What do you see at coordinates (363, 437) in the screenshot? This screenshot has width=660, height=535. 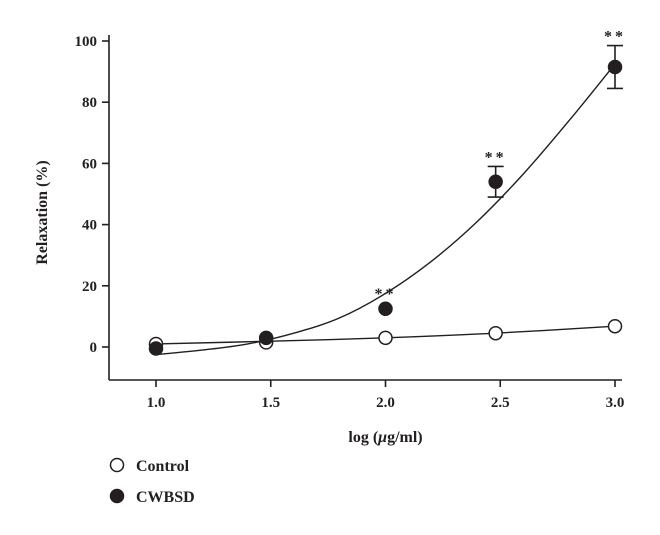 I see `x-axis-title-prefix: log (` at bounding box center [363, 437].